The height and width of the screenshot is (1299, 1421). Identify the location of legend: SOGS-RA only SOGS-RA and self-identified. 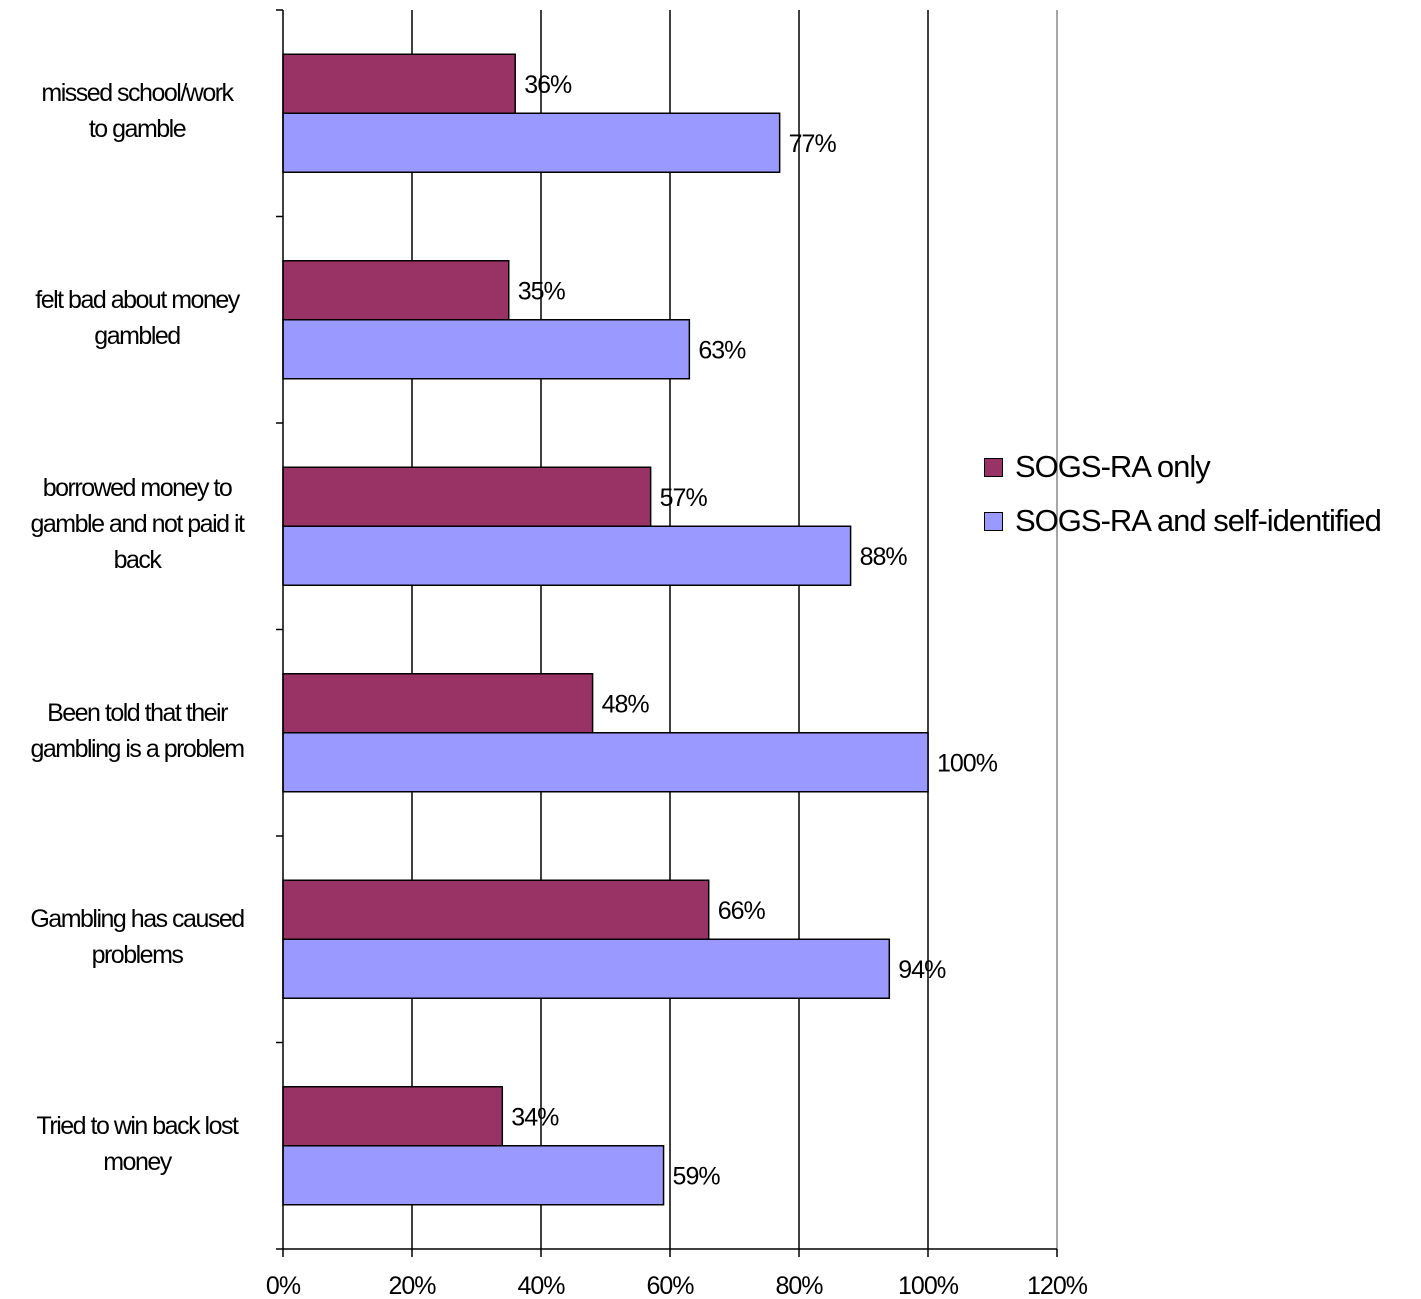
(1183, 494).